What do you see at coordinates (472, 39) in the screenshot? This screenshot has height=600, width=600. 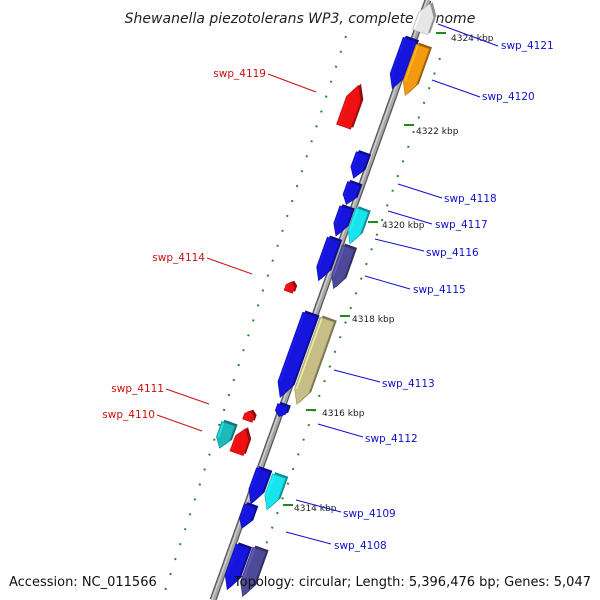 I see `ruler-label-4324: 4324 kbp` at bounding box center [472, 39].